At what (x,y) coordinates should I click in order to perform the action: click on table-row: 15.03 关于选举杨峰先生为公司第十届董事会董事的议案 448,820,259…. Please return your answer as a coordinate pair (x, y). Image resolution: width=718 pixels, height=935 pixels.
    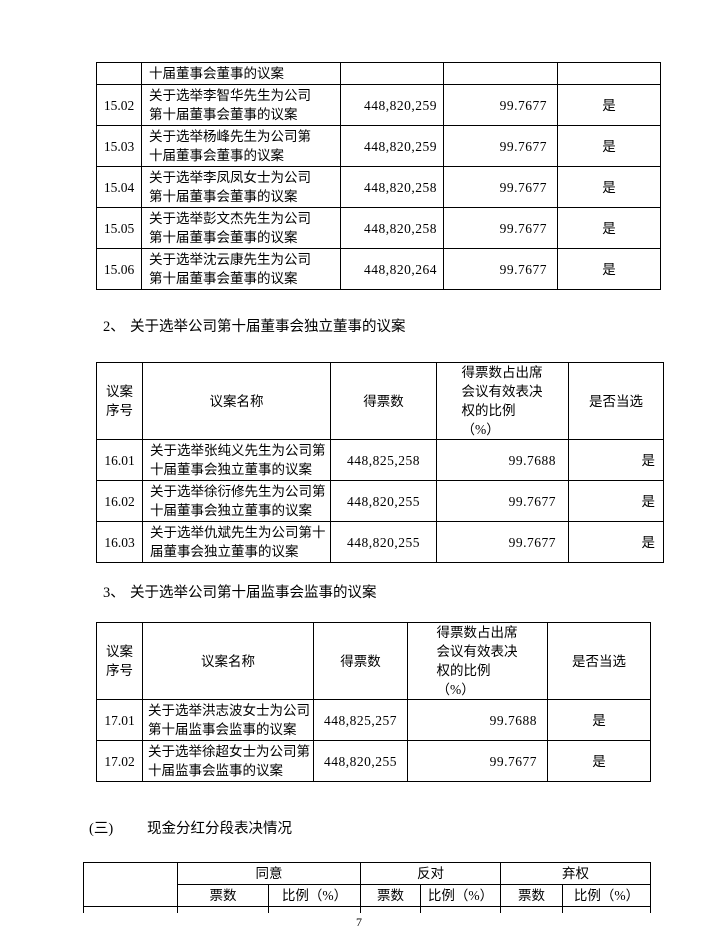
    Looking at the image, I should click on (378, 146).